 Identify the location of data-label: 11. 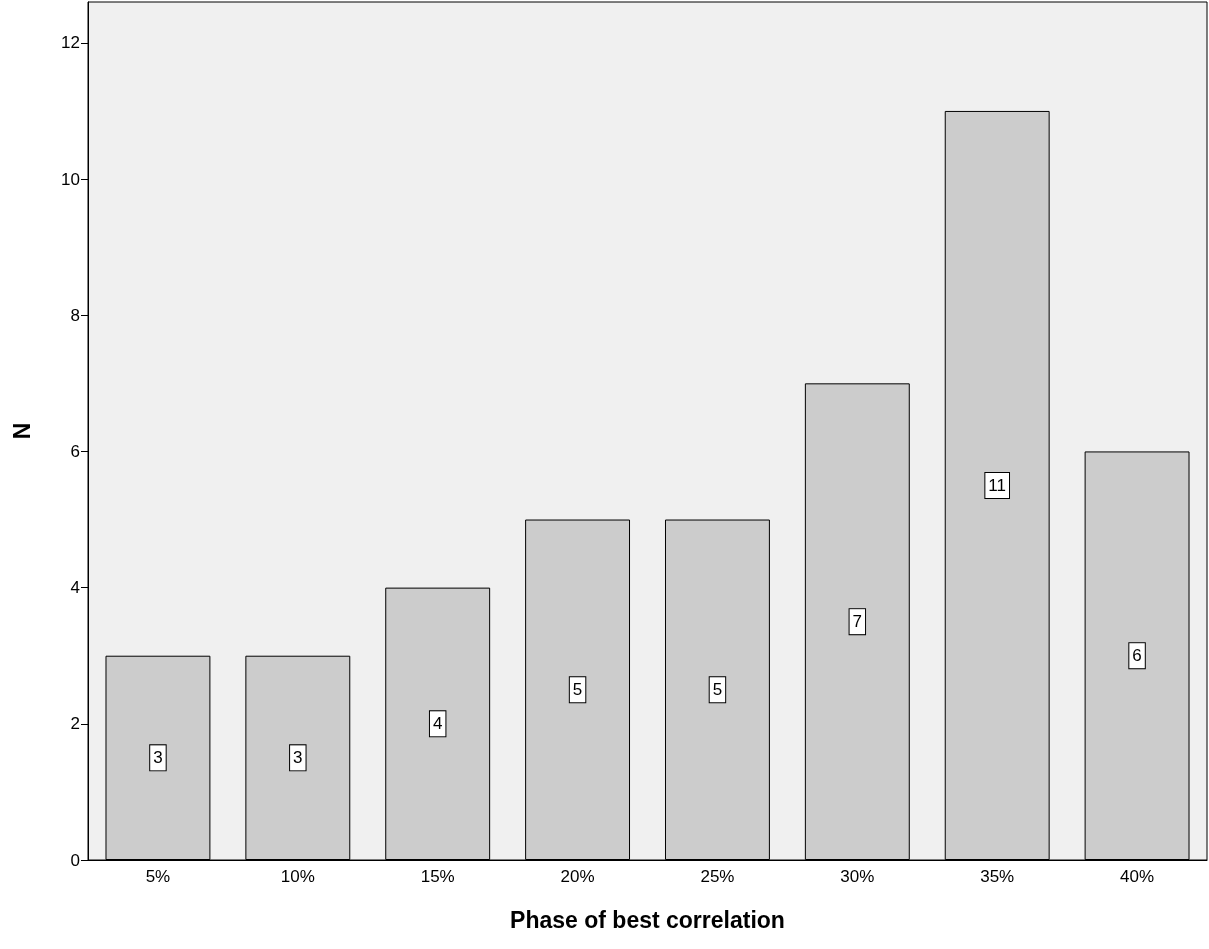
(997, 485).